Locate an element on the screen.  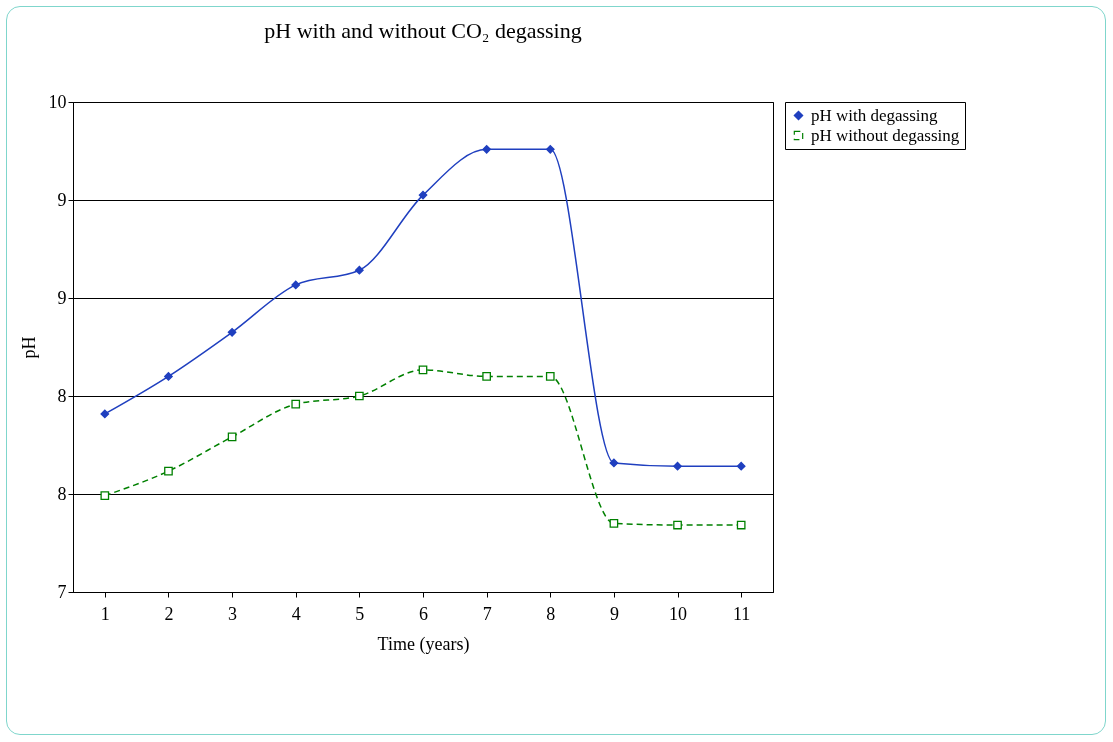
x-tick-label: 5 is located at coordinates (360, 613).